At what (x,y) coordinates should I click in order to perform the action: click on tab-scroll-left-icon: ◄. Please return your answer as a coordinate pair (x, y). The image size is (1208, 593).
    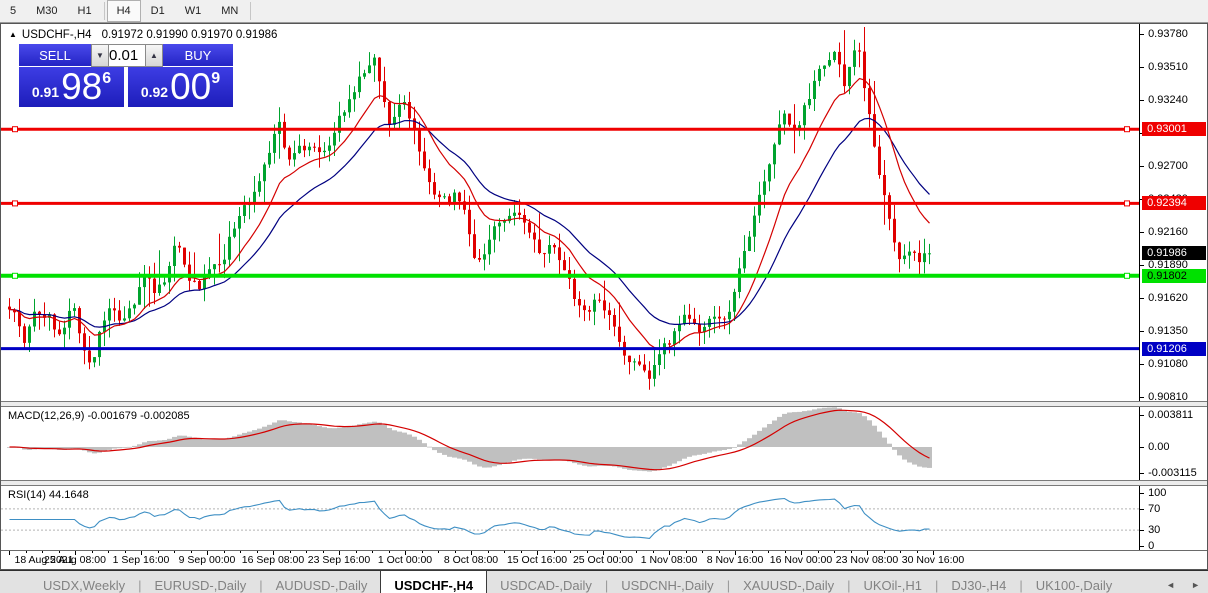
    Looking at the image, I should click on (1171, 585).